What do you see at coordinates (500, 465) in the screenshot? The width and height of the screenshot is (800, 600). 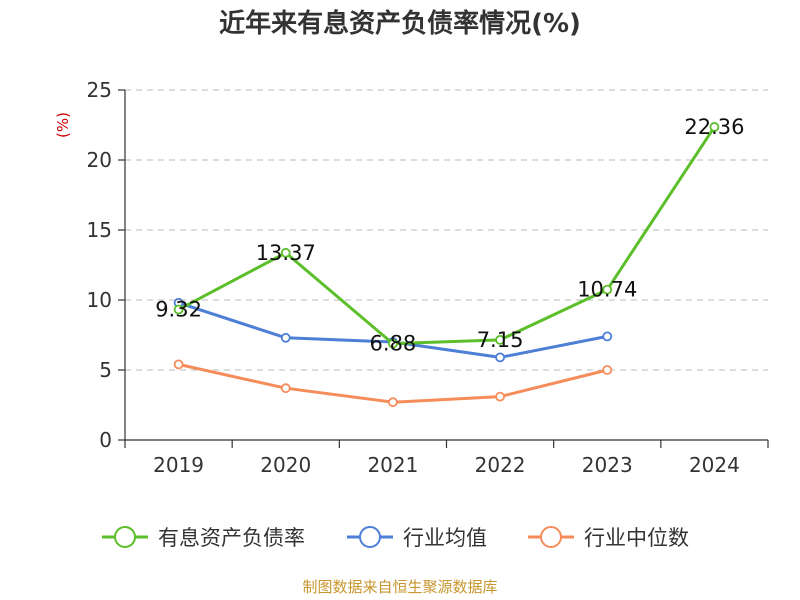 I see `x-tick-label: 2022` at bounding box center [500, 465].